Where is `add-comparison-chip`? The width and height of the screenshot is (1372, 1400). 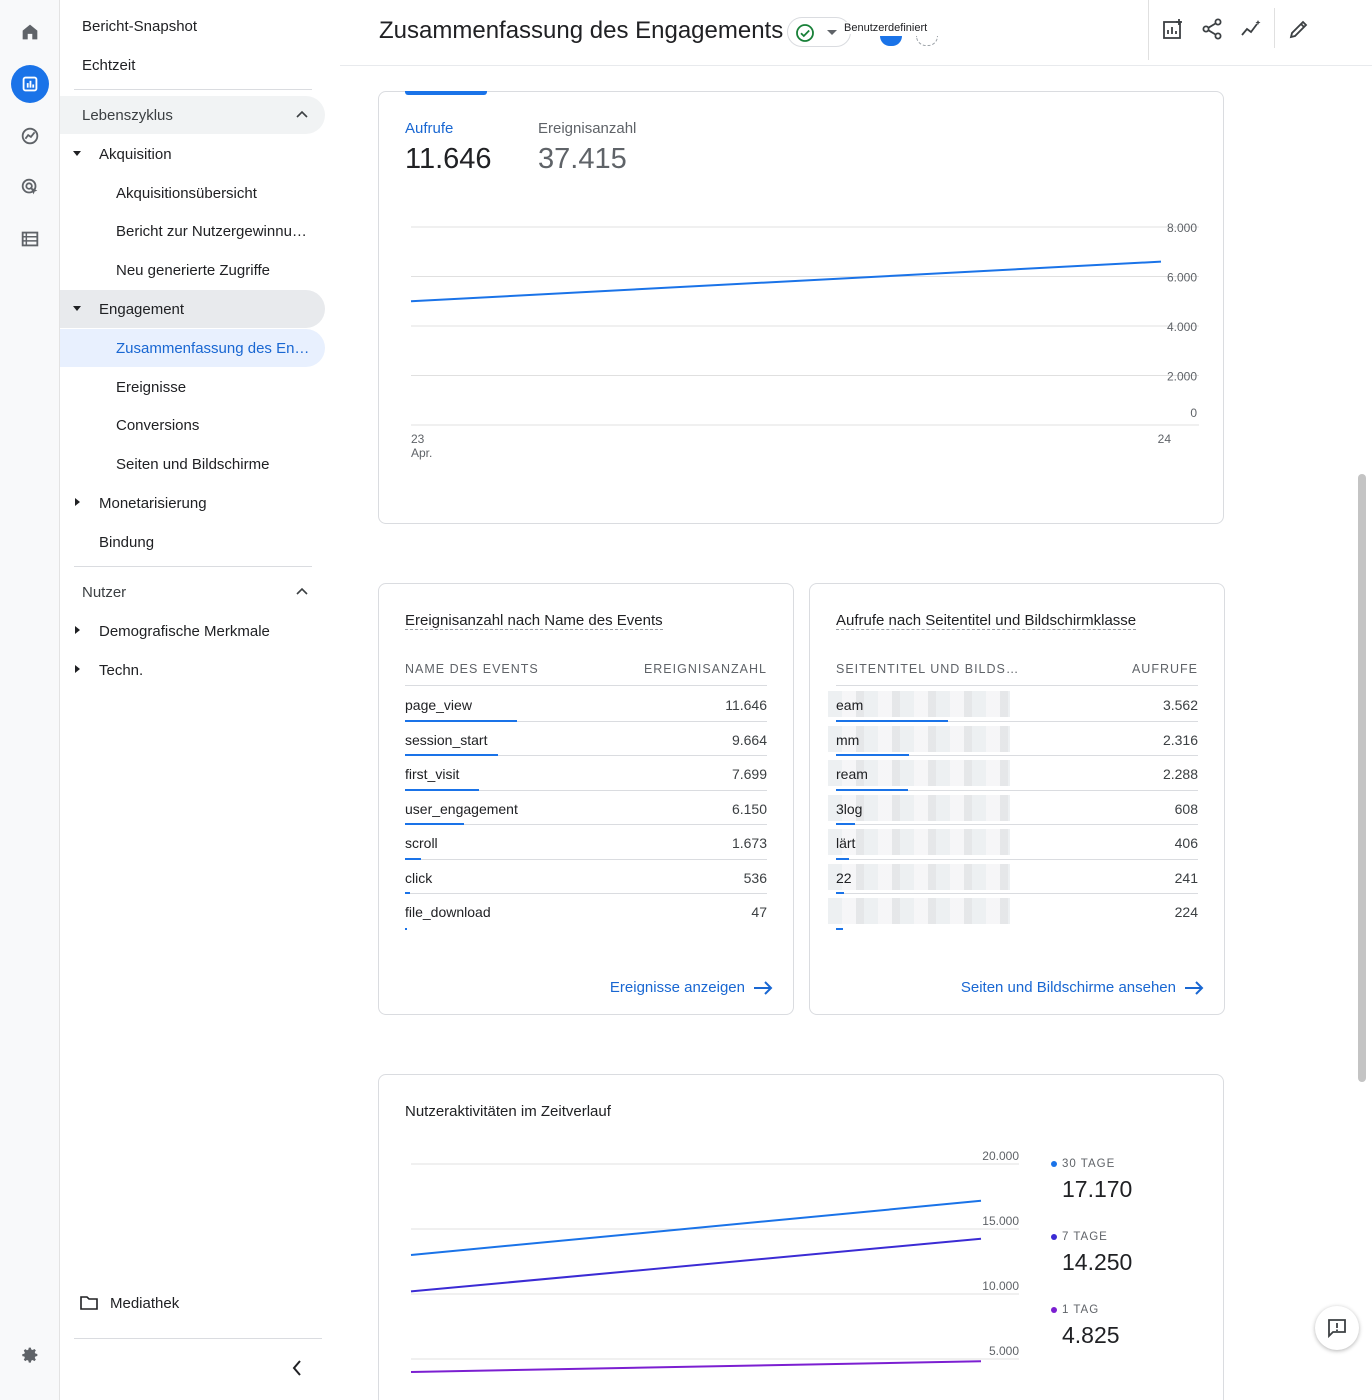 add-comparison-chip is located at coordinates (927, 41).